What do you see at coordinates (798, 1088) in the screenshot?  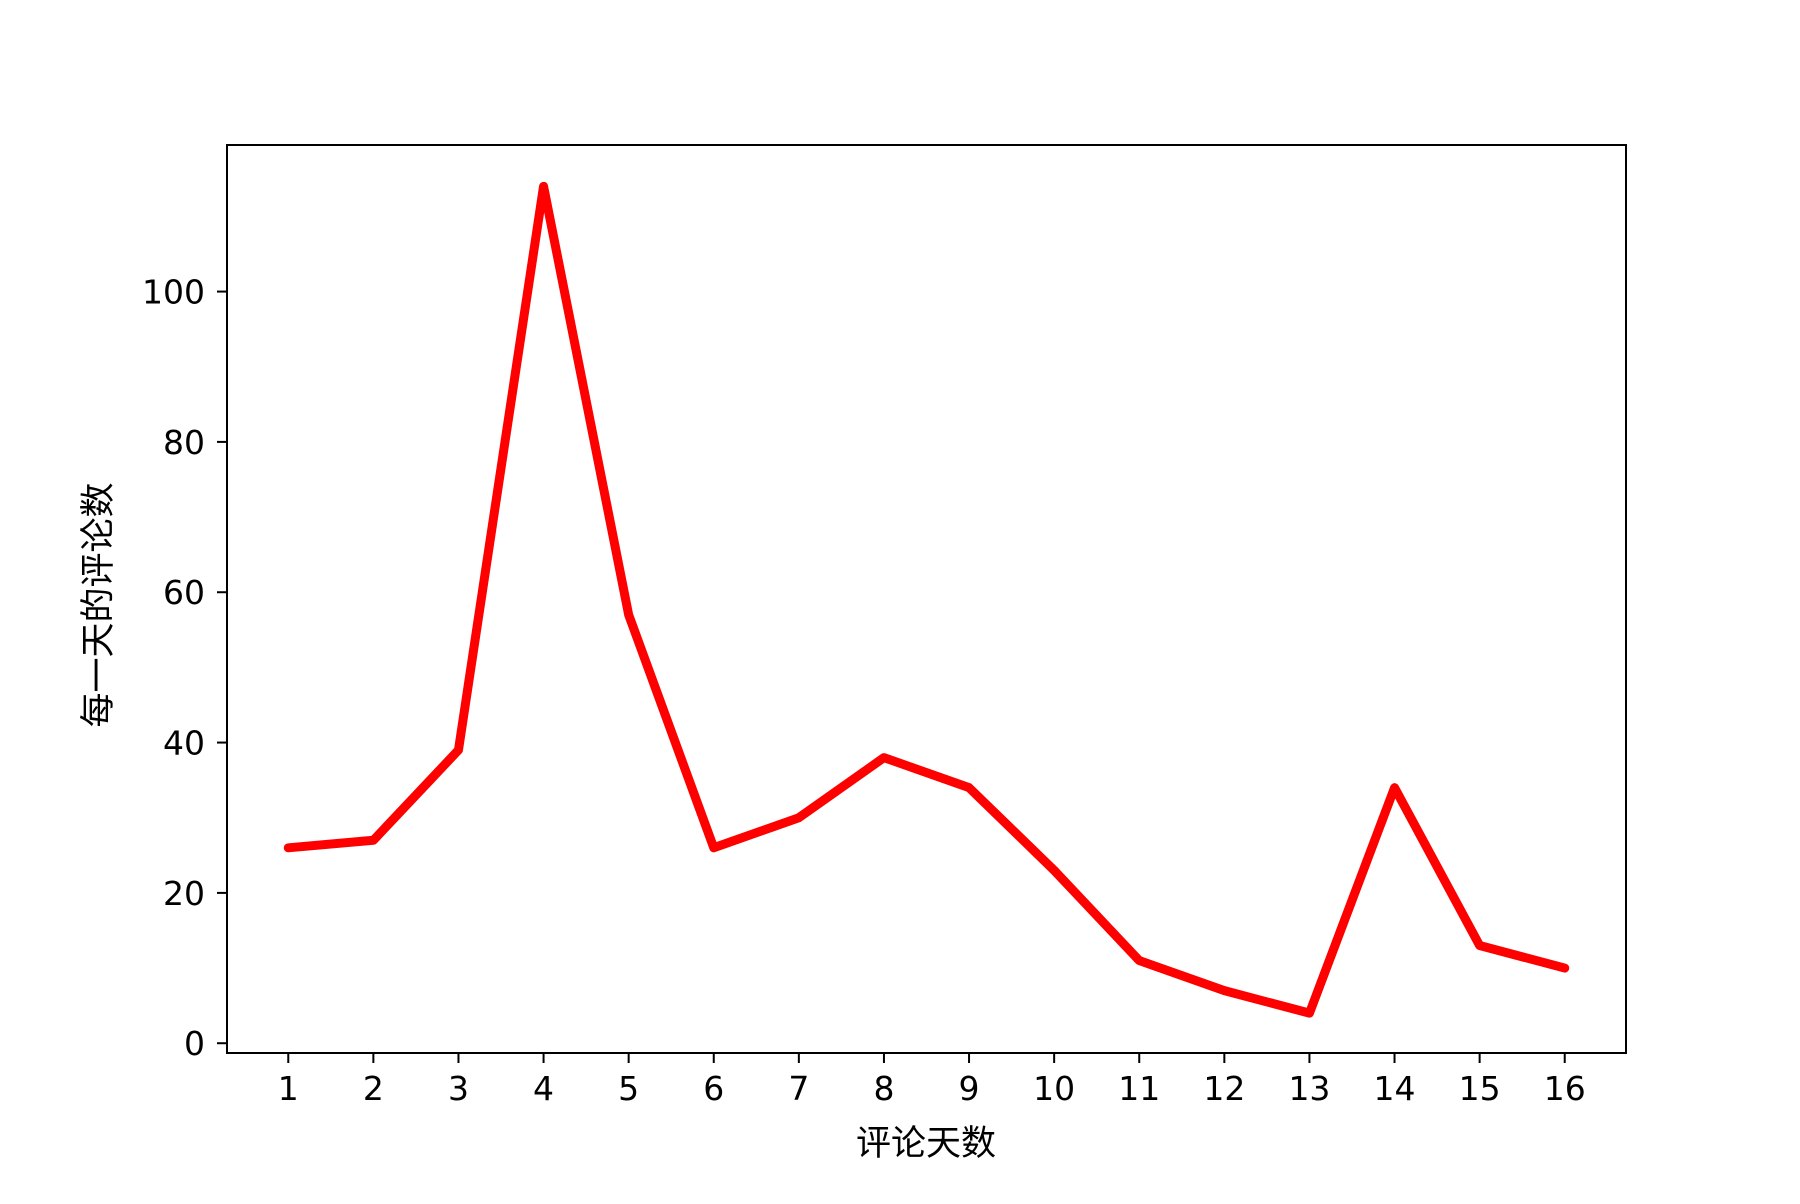 I see `x-tick-label: 7` at bounding box center [798, 1088].